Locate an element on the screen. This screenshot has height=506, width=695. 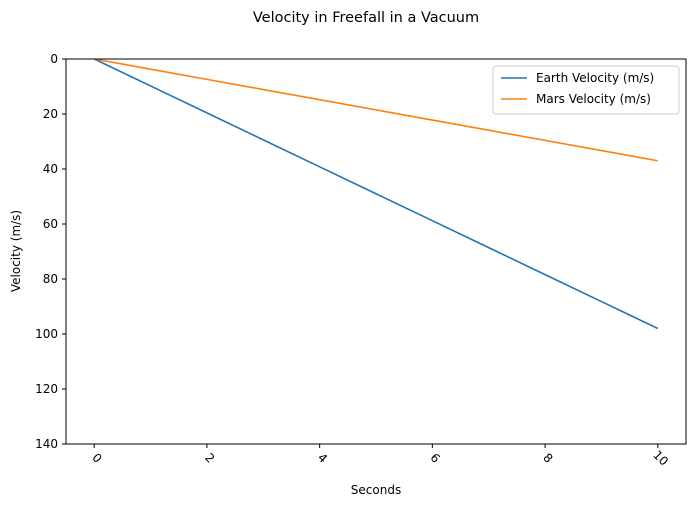
y-tick-label: 20 is located at coordinates (50, 114).